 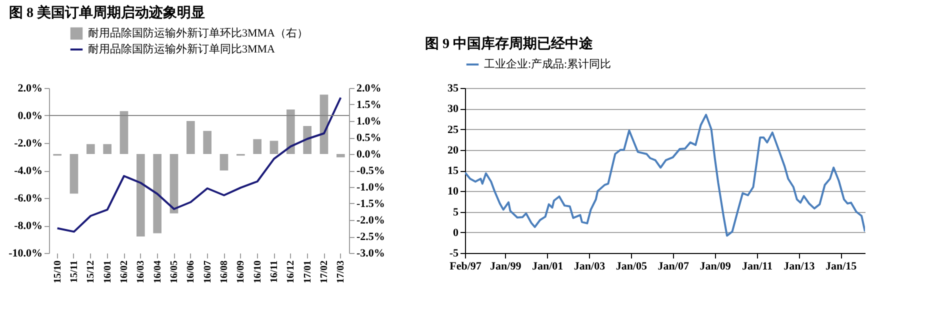 I want to click on x-tick-label: 16/02, so click(x=124, y=272).